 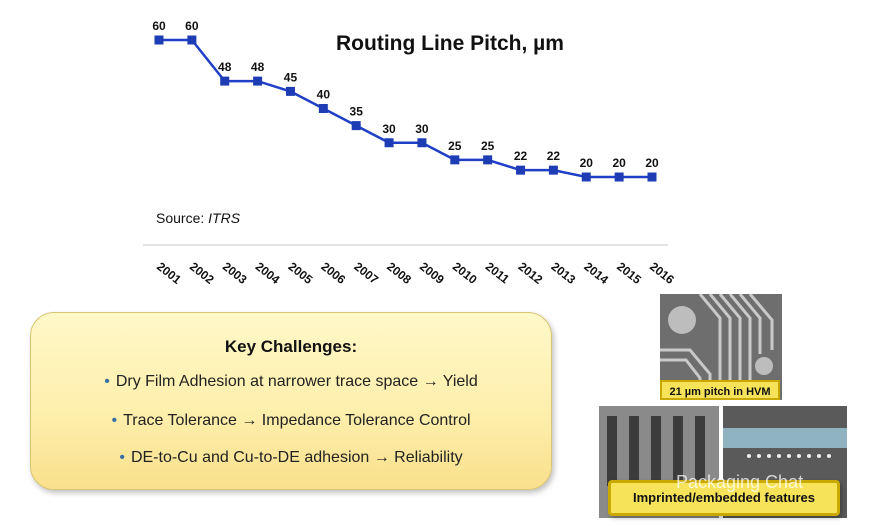 I want to click on x-tick-label: 2005, so click(x=301, y=273).